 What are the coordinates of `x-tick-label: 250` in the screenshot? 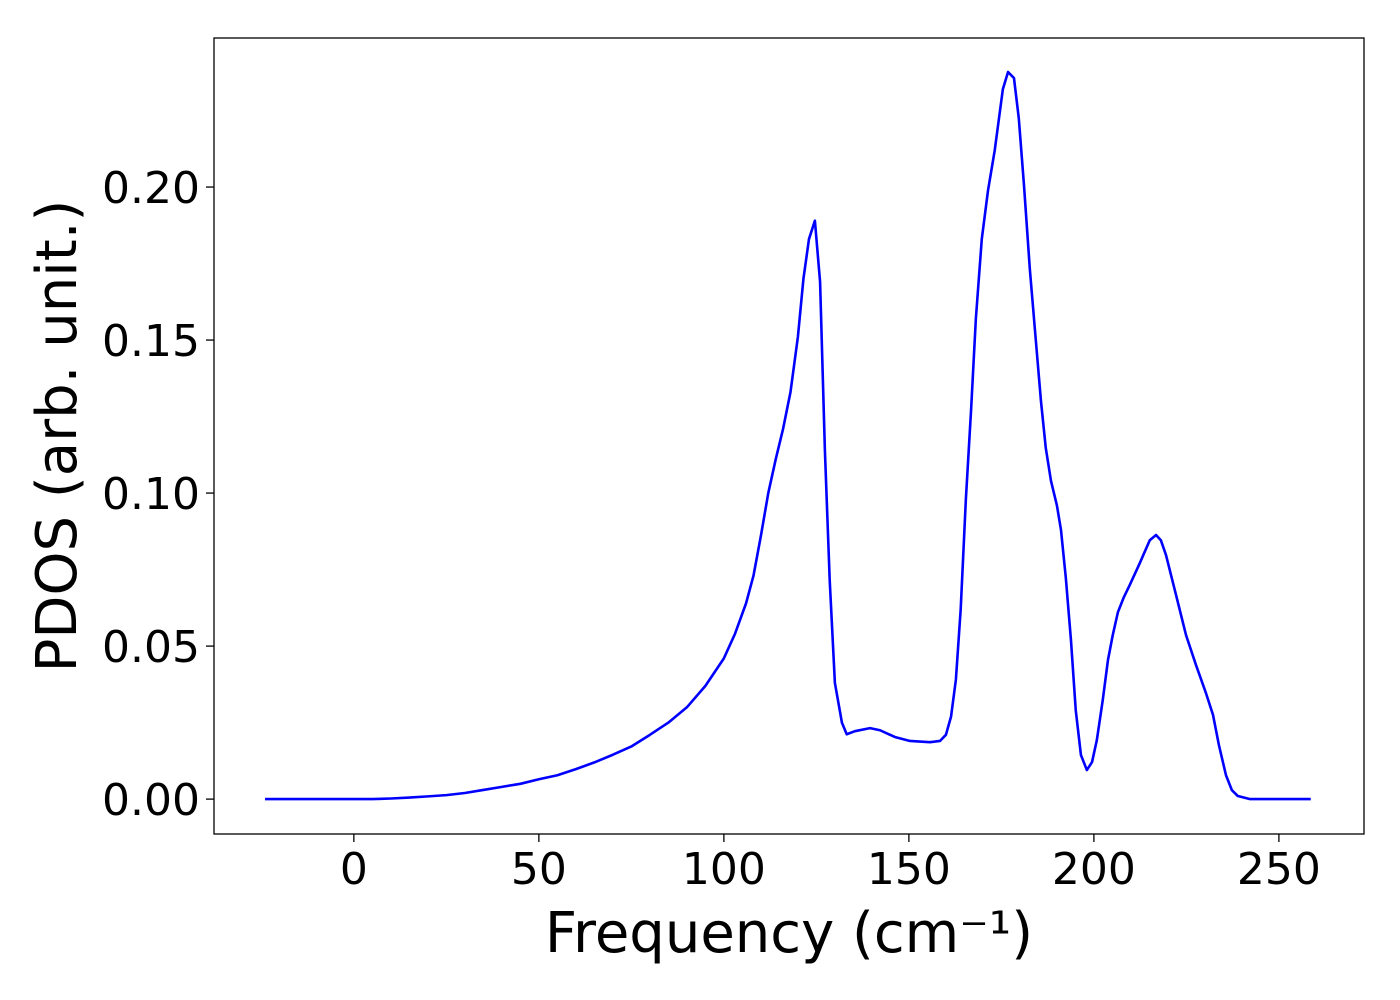 It's located at (1279, 869).